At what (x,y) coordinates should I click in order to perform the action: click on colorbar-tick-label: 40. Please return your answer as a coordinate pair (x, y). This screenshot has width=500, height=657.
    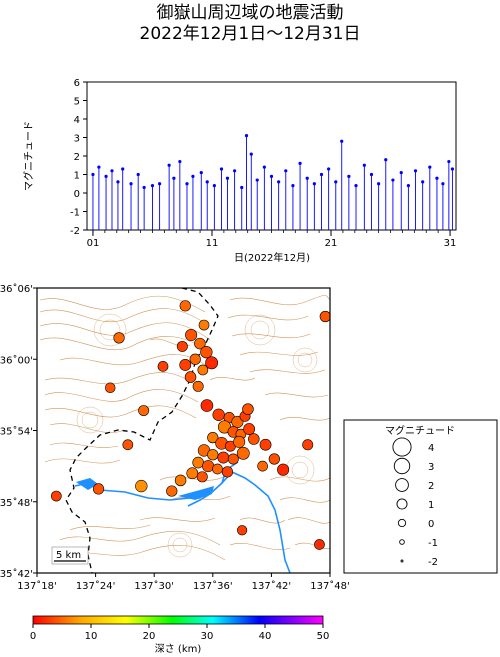
    Looking at the image, I should click on (265, 636).